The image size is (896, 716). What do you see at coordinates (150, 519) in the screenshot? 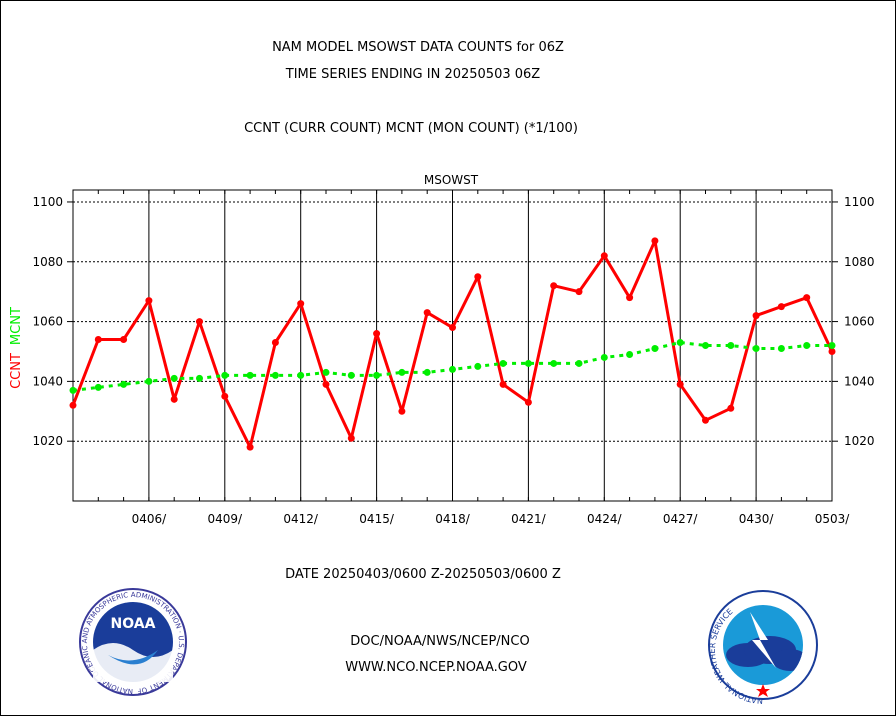
I see `x-tick-label: 0406/` at bounding box center [150, 519].